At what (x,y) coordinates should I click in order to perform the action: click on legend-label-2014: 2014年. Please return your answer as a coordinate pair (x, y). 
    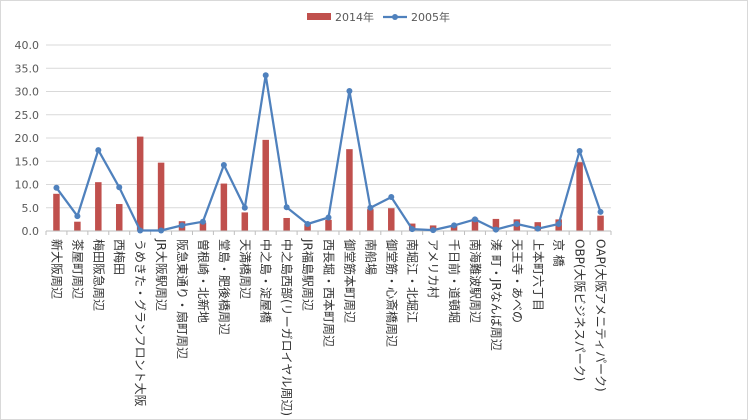
    Looking at the image, I should click on (354, 17).